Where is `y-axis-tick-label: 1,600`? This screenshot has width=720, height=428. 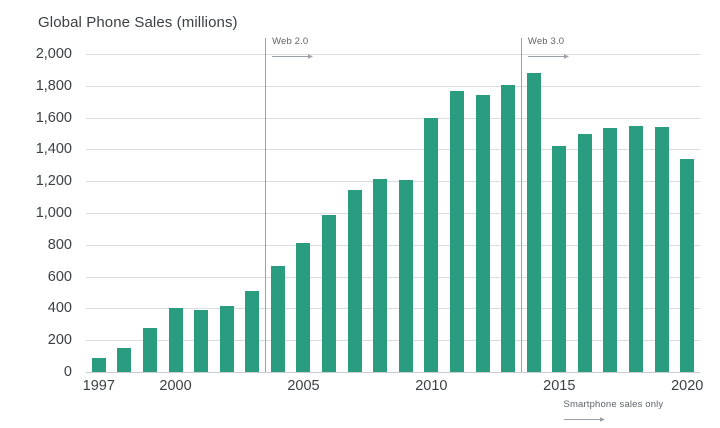 y-axis-tick-label: 1,600 is located at coordinates (53, 117).